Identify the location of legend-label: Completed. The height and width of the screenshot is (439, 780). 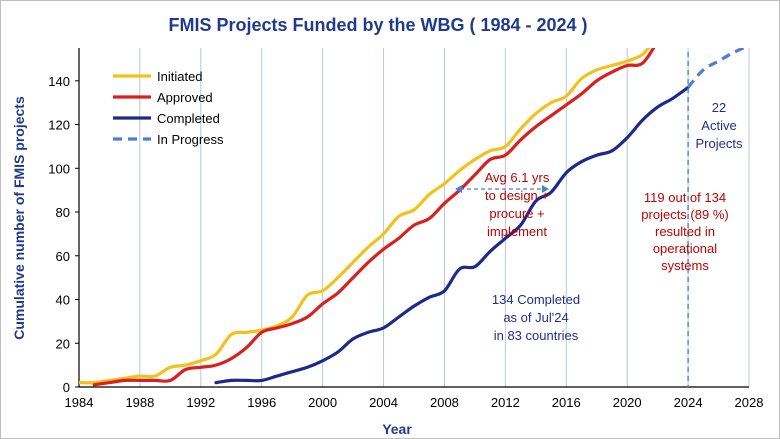
(188, 118).